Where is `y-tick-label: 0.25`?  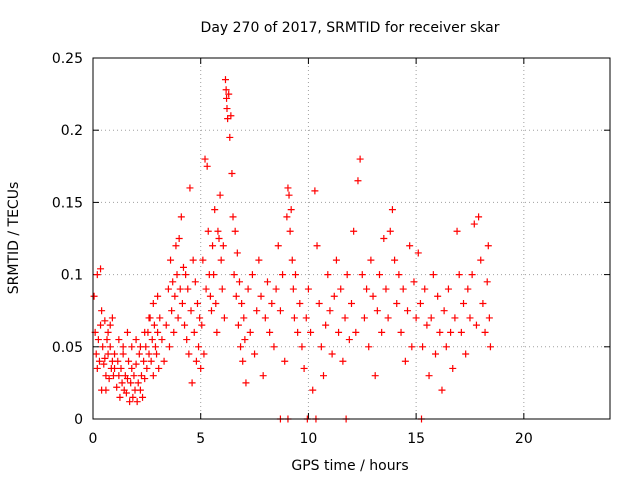 y-tick-label: 0.25 is located at coordinates (67, 59).